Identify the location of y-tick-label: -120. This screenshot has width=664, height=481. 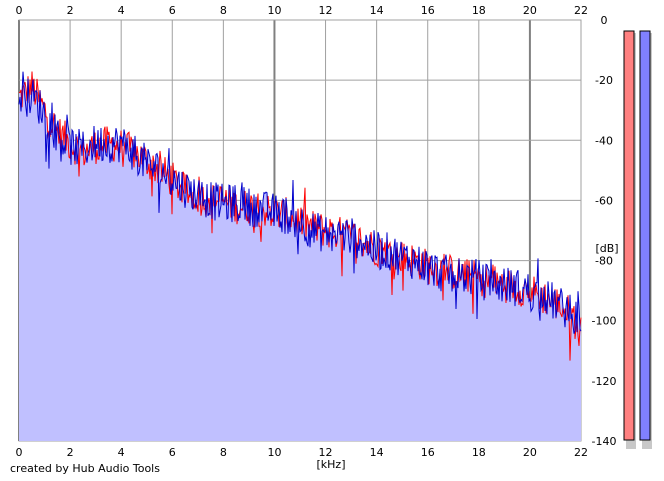
(604, 381).